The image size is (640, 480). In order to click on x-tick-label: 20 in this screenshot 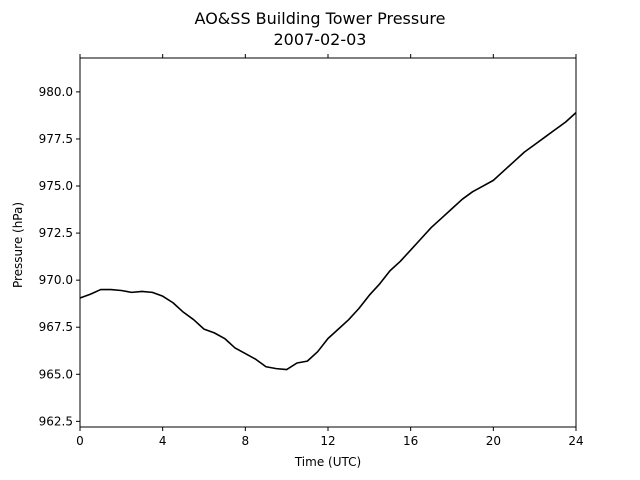, I will do `click(493, 441)`.